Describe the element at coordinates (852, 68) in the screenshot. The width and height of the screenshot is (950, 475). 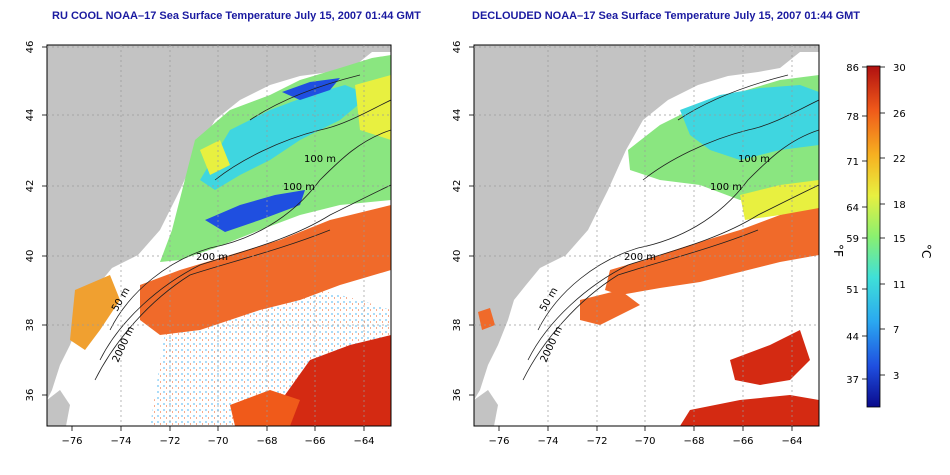
I see `fahrenheit-tick-label: 86` at that location.